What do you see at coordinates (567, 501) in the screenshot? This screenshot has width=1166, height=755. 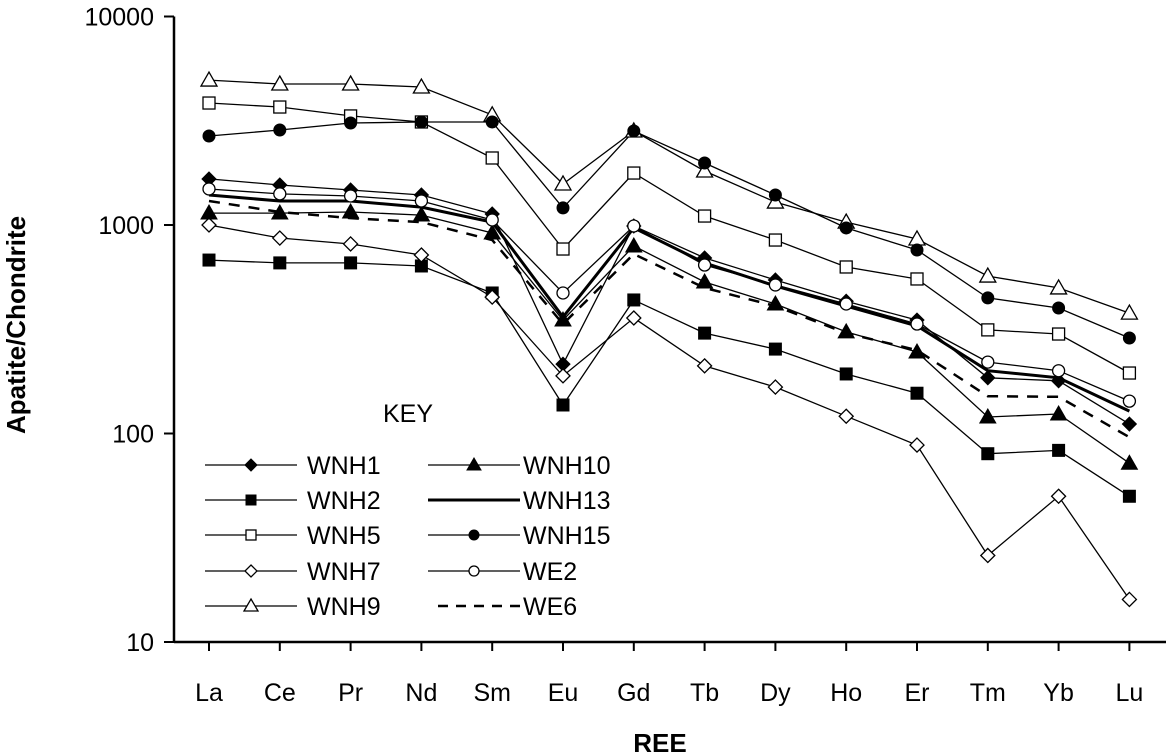 I see `legend-label: WNH13` at bounding box center [567, 501].